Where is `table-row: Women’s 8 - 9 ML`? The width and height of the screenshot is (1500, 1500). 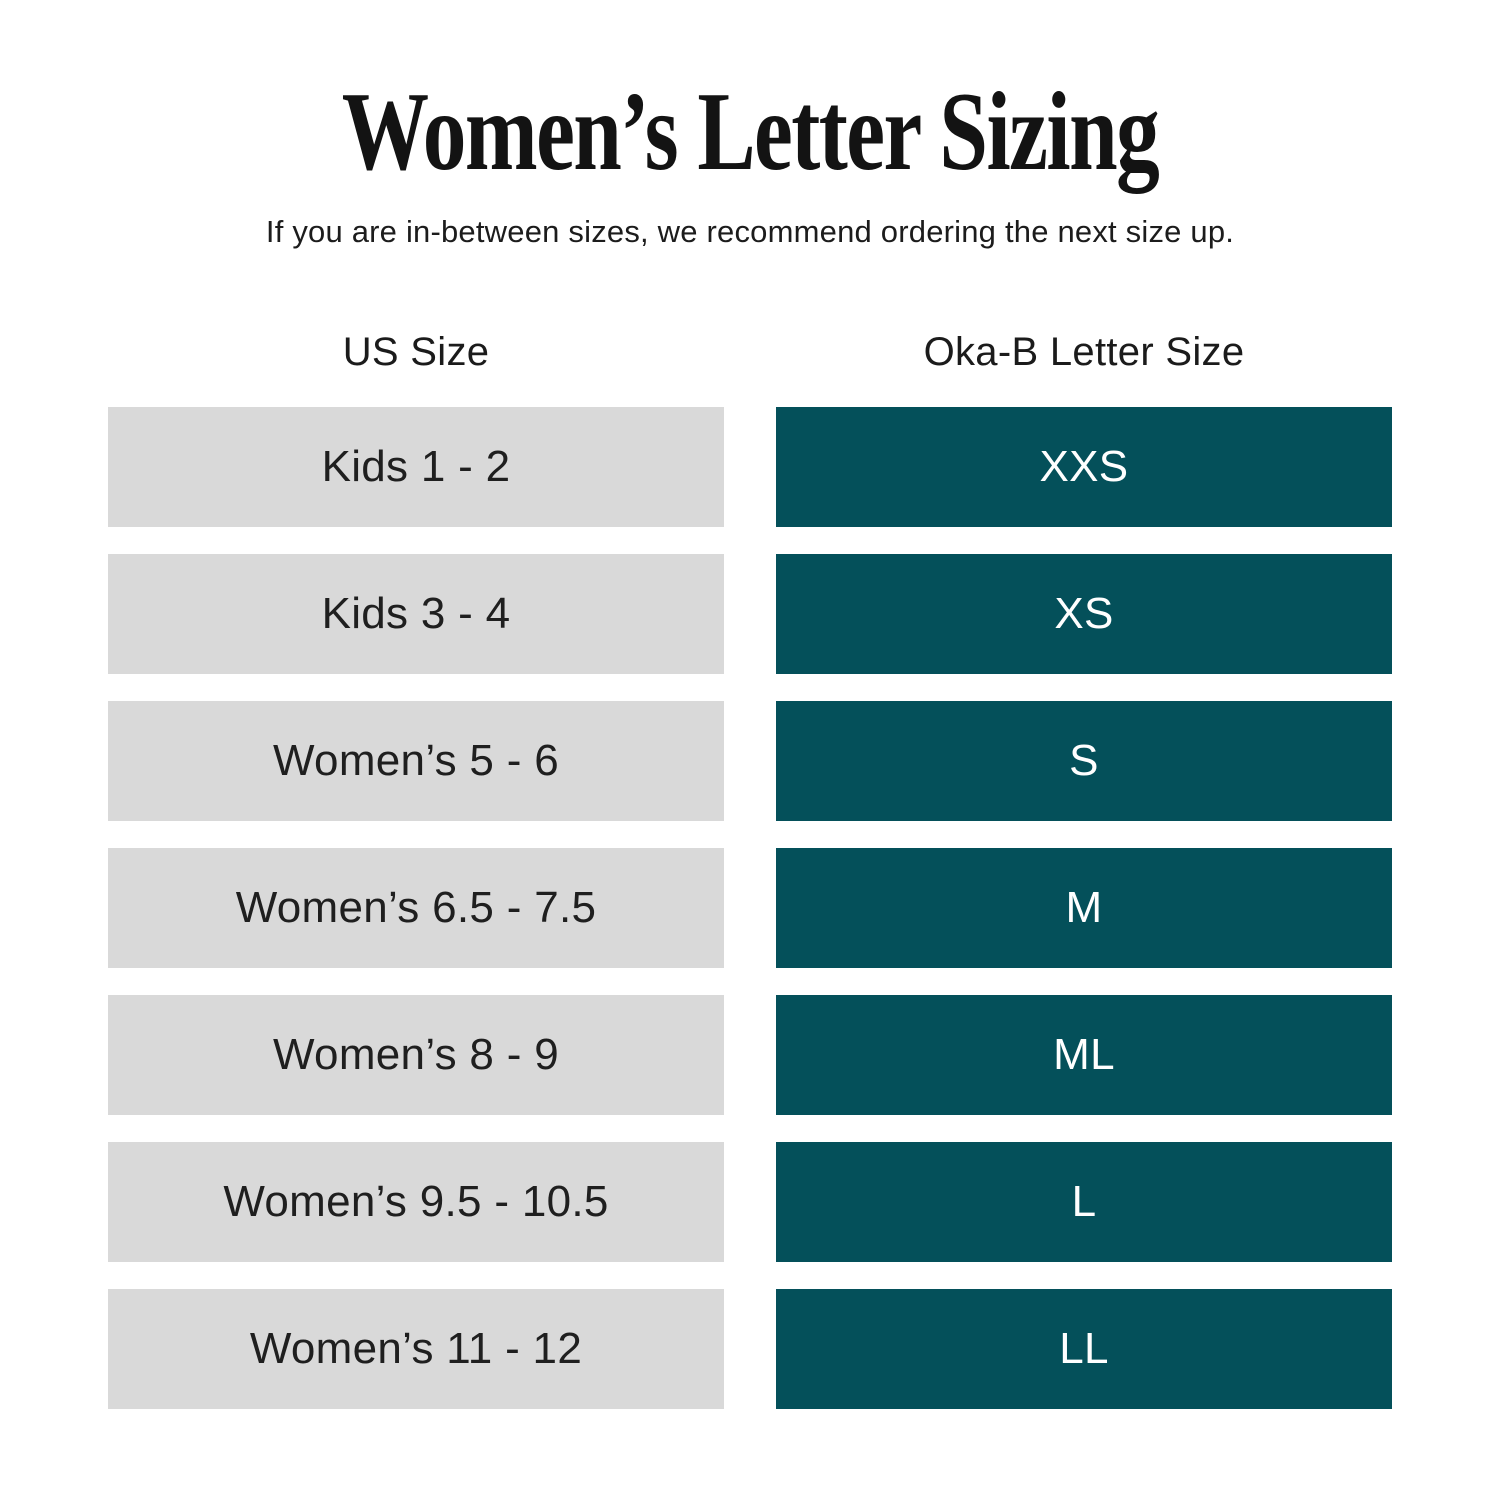
table-row: Women’s 8 - 9 ML is located at coordinates (750, 1055).